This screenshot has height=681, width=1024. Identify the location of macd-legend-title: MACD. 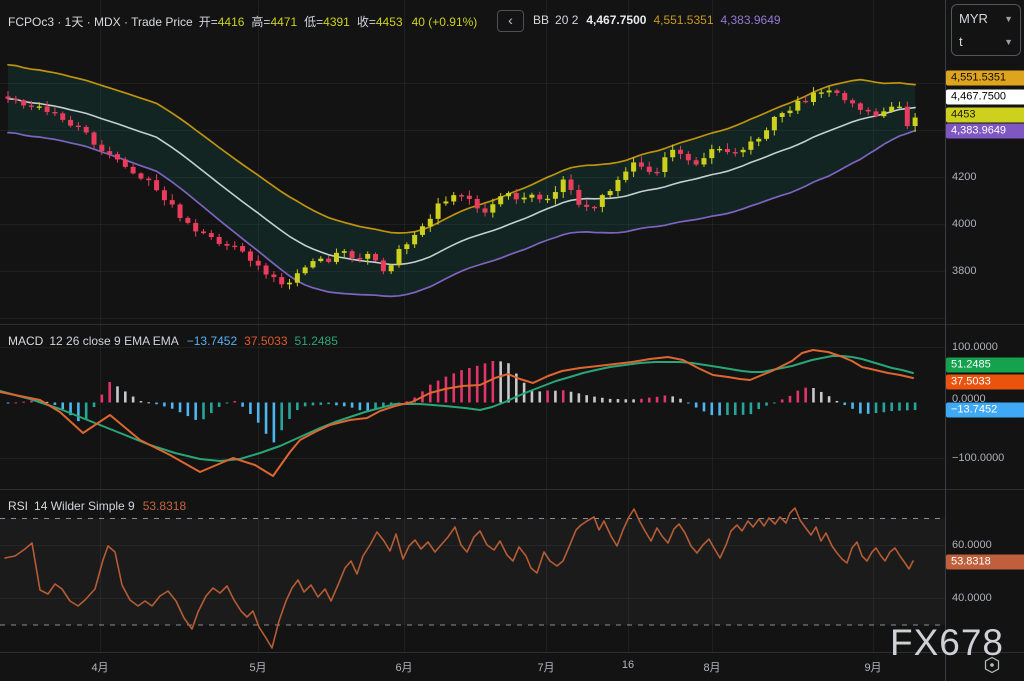
(26, 341).